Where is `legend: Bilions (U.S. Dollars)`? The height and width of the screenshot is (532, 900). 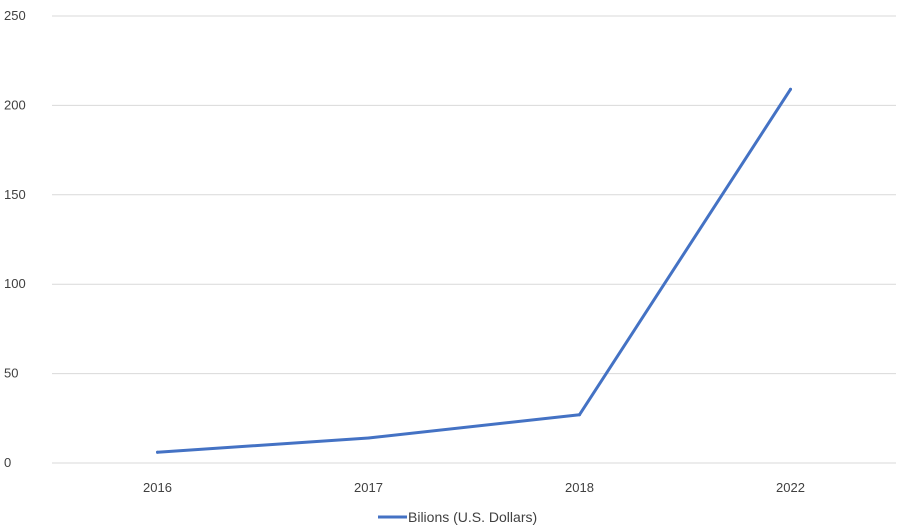
legend: Bilions (U.S. Dollars) is located at coordinates (457, 517).